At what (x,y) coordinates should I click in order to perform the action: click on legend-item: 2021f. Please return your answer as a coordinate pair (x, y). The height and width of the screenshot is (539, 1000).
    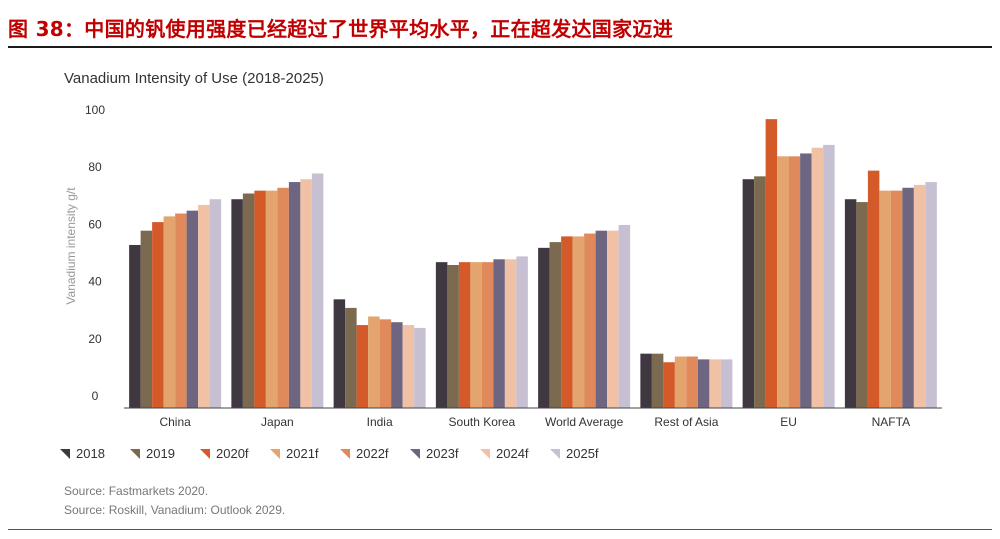
    Looking at the image, I should click on (305, 453).